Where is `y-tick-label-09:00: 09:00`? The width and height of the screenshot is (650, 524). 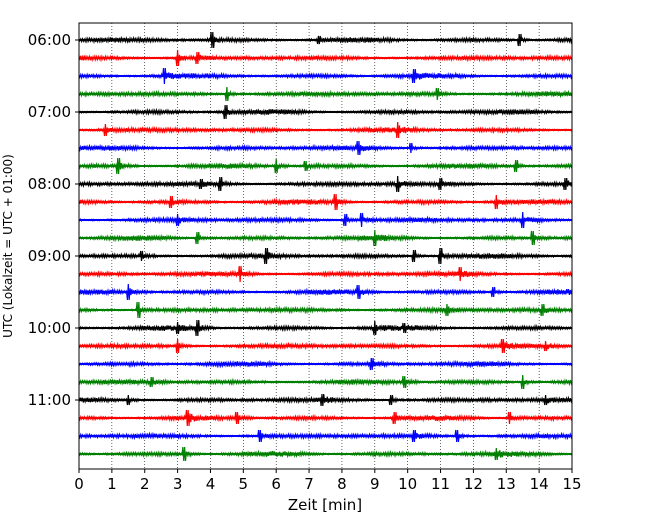 y-tick-label-09:00: 09:00 is located at coordinates (49, 256).